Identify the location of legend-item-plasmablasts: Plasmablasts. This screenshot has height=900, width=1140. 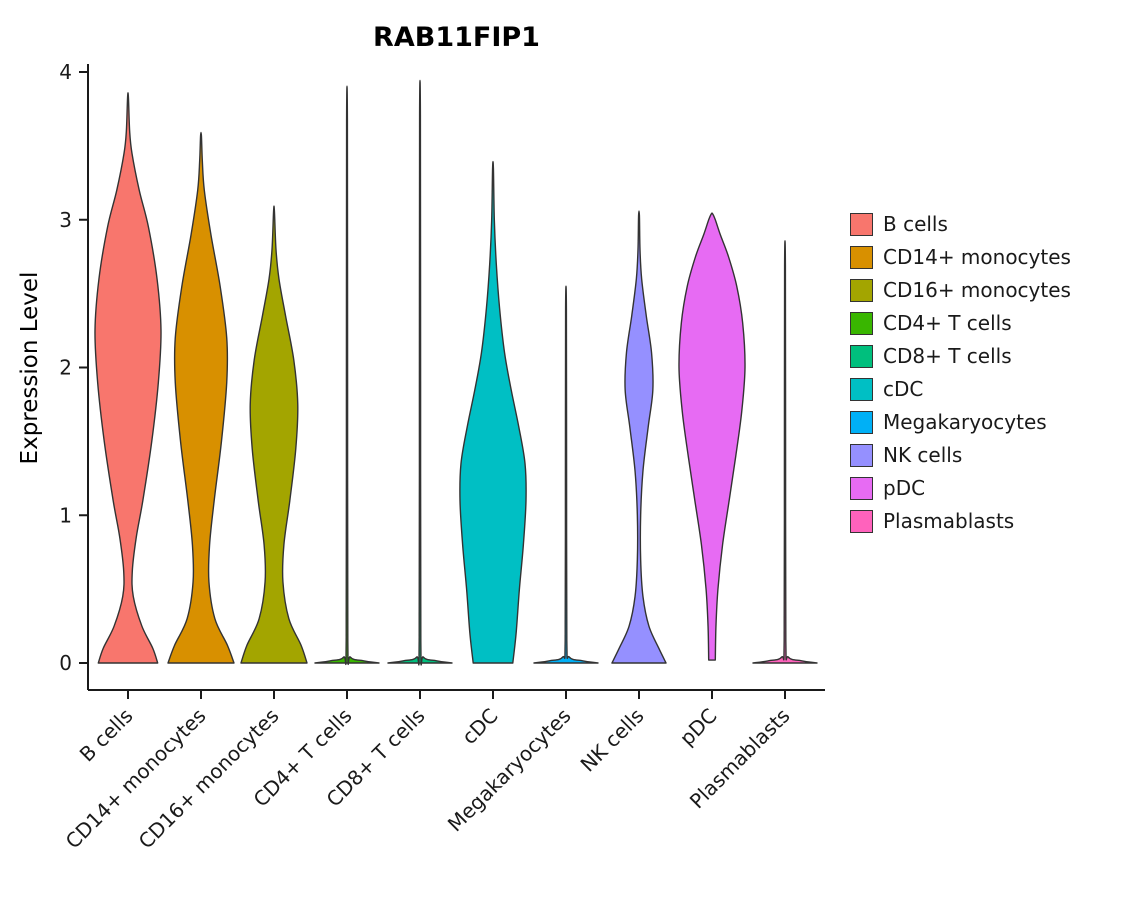
(960, 521).